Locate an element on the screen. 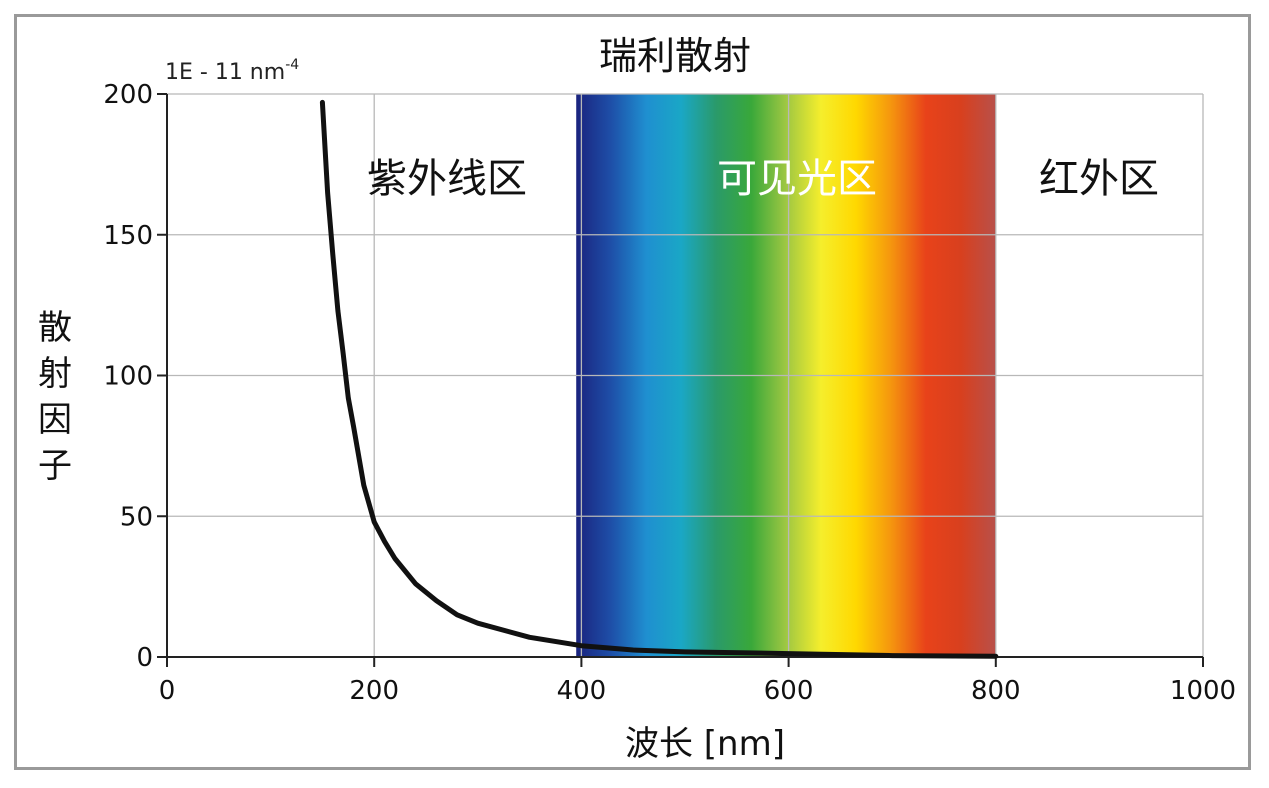 The image size is (1269, 788). unit-label-base: 1E - 11 nm is located at coordinates (225, 72).